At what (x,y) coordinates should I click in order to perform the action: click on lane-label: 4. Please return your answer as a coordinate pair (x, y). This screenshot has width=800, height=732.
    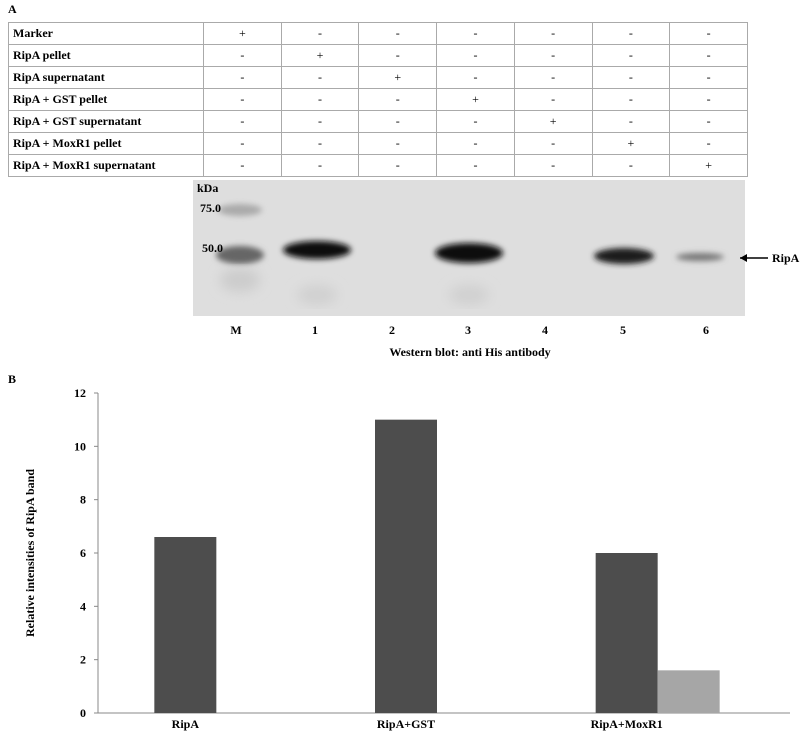
    Looking at the image, I should click on (545, 330).